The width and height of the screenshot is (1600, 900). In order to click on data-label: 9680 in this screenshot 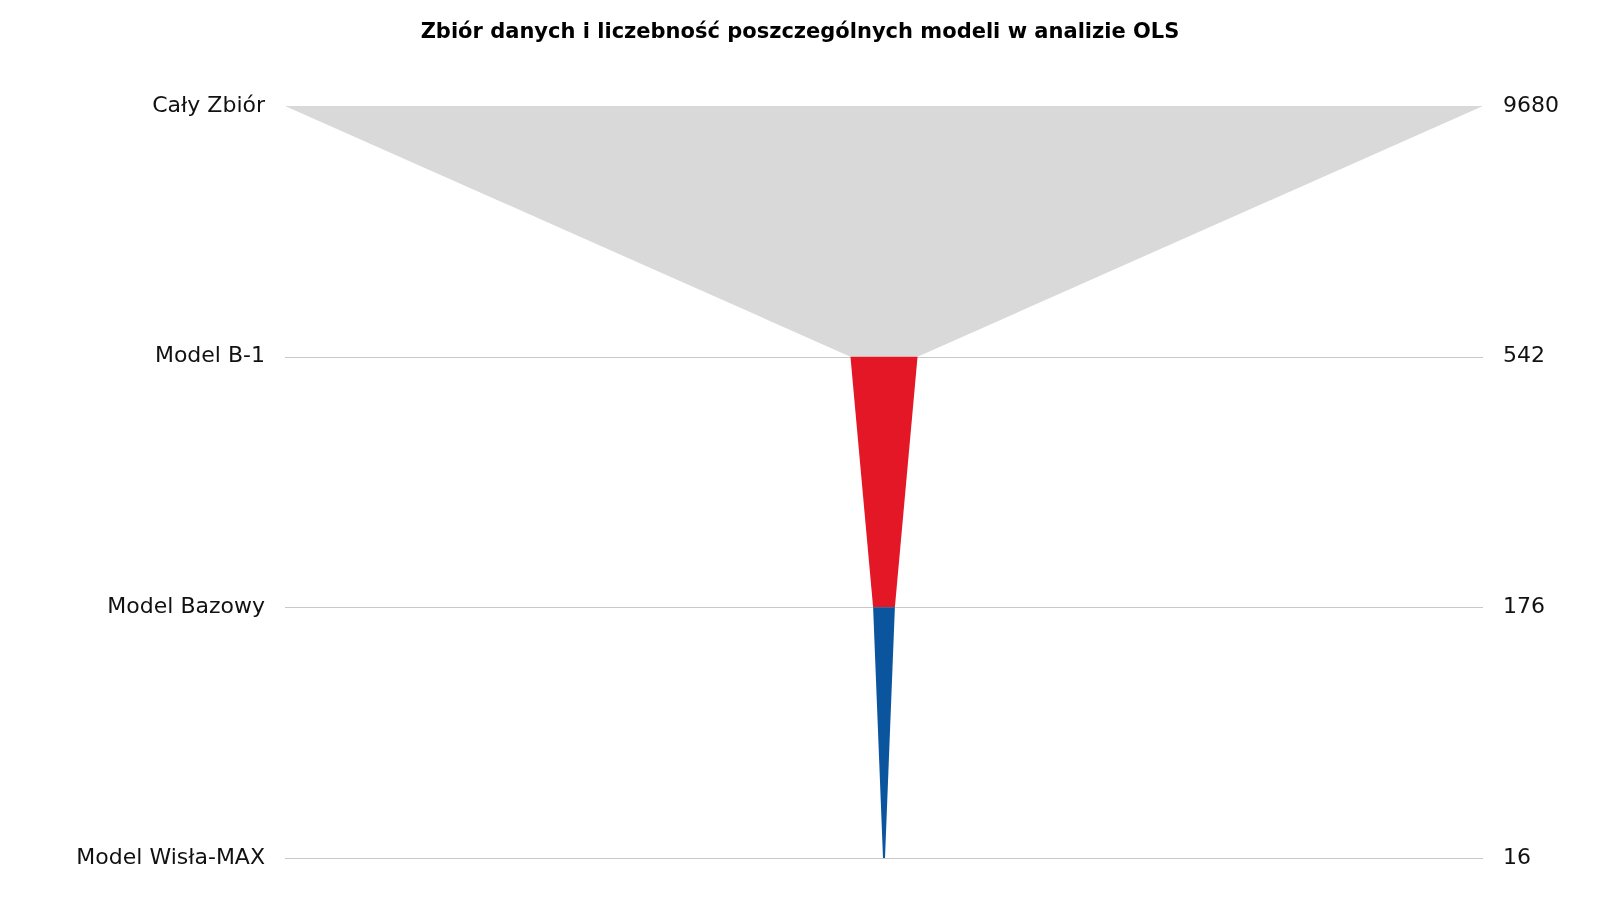, I will do `click(1531, 104)`.